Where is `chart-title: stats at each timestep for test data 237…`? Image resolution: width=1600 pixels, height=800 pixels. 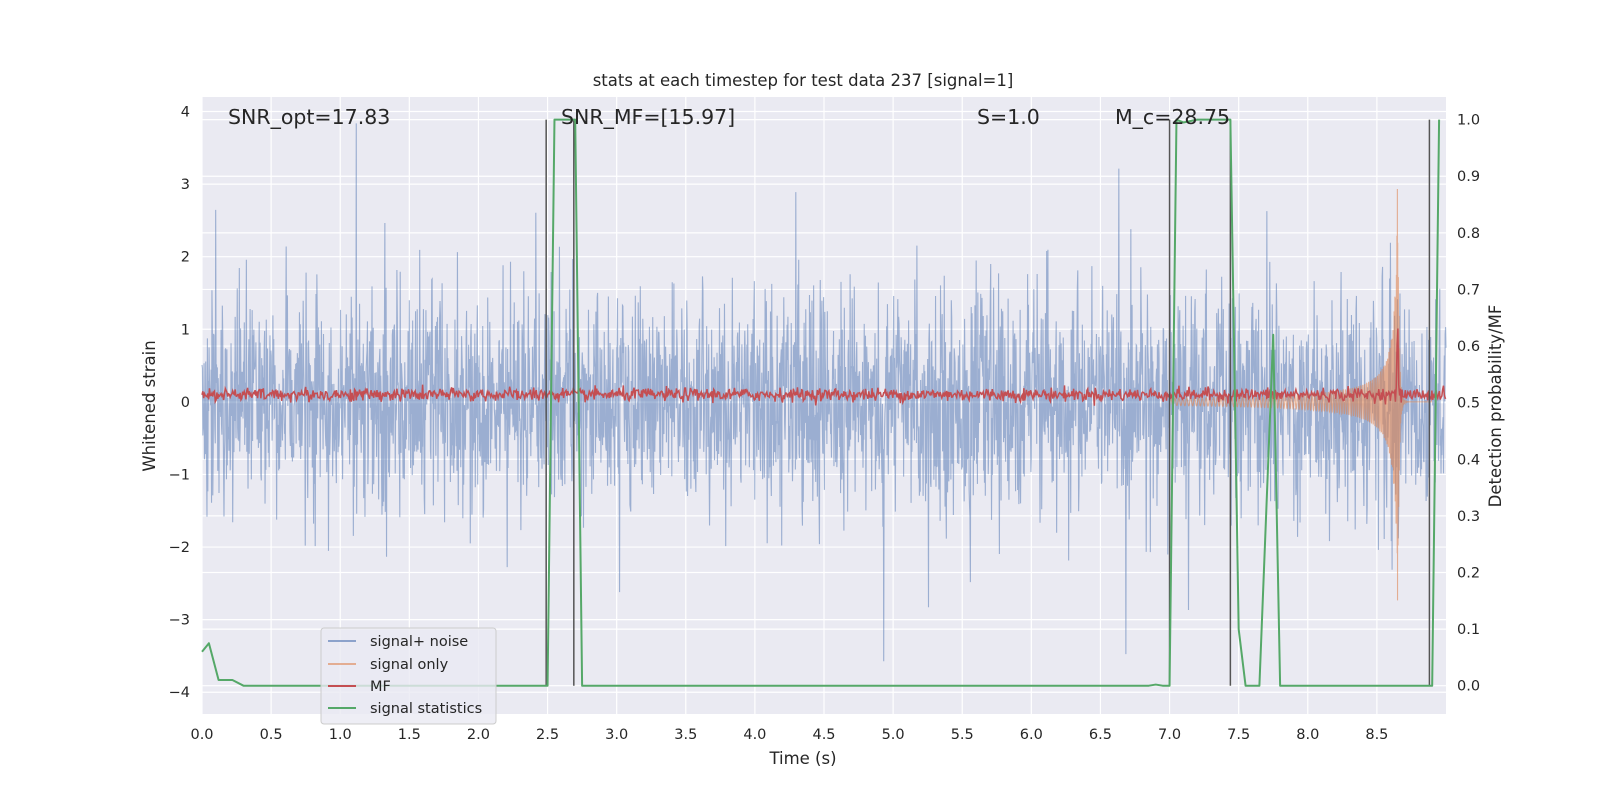 chart-title: stats at each timestep for test data 237… is located at coordinates (803, 80).